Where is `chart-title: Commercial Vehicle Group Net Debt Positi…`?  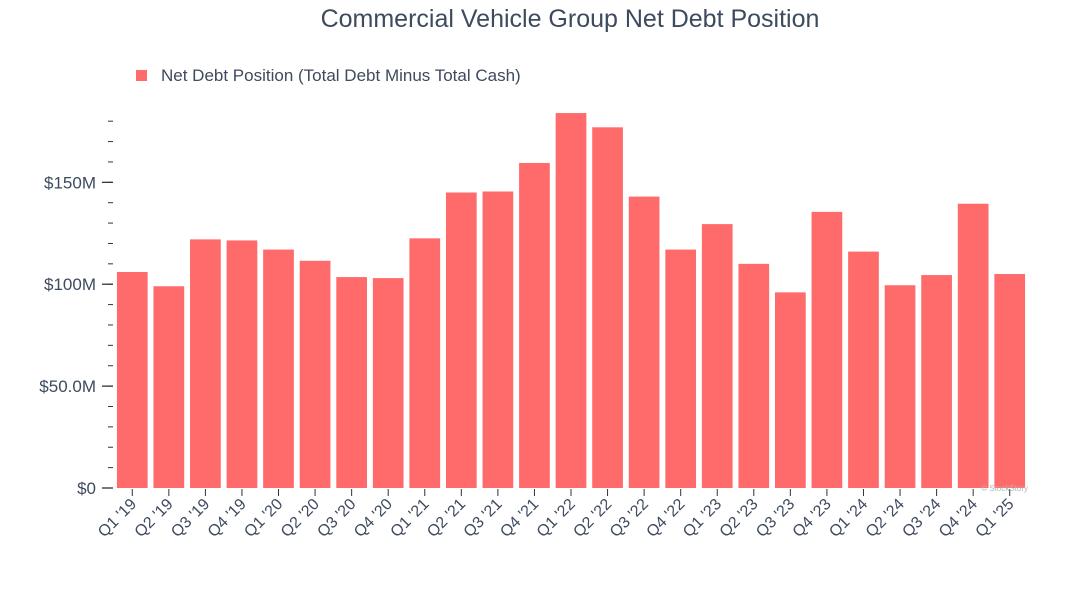
chart-title: Commercial Vehicle Group Net Debt Positi… is located at coordinates (570, 19).